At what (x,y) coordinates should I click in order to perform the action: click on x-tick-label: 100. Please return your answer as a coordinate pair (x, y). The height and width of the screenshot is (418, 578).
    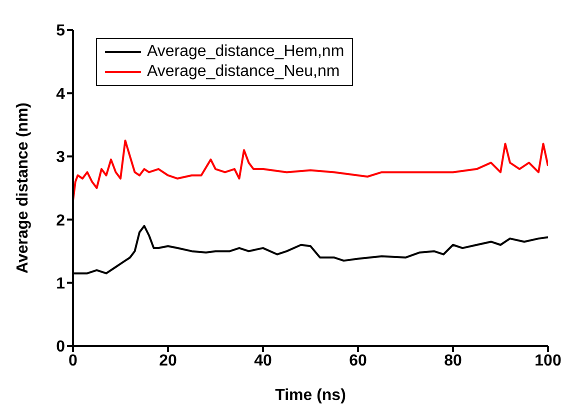
    Looking at the image, I should click on (548, 361).